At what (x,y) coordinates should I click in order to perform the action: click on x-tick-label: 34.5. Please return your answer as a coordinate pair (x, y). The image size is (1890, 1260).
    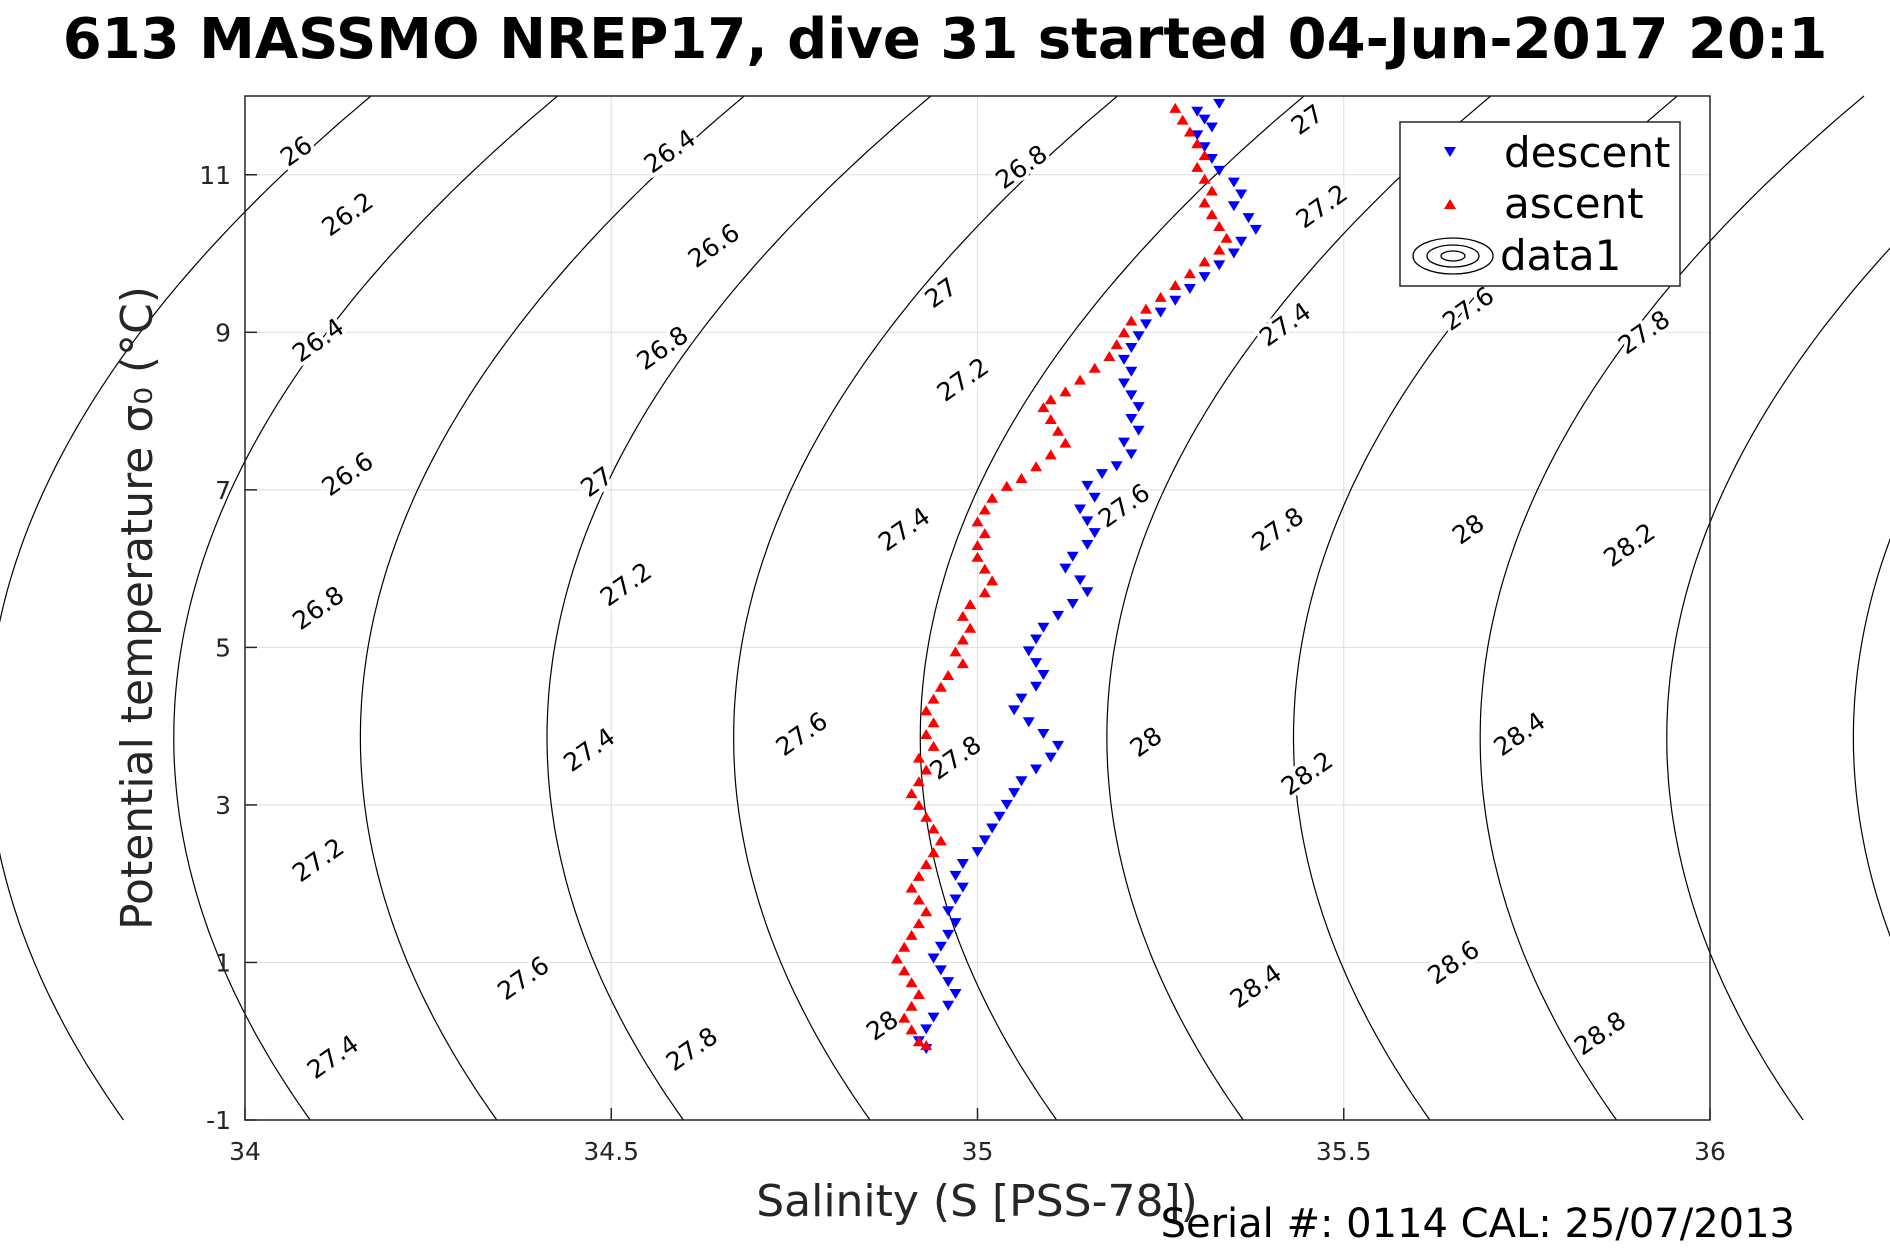
    Looking at the image, I should click on (611, 1151).